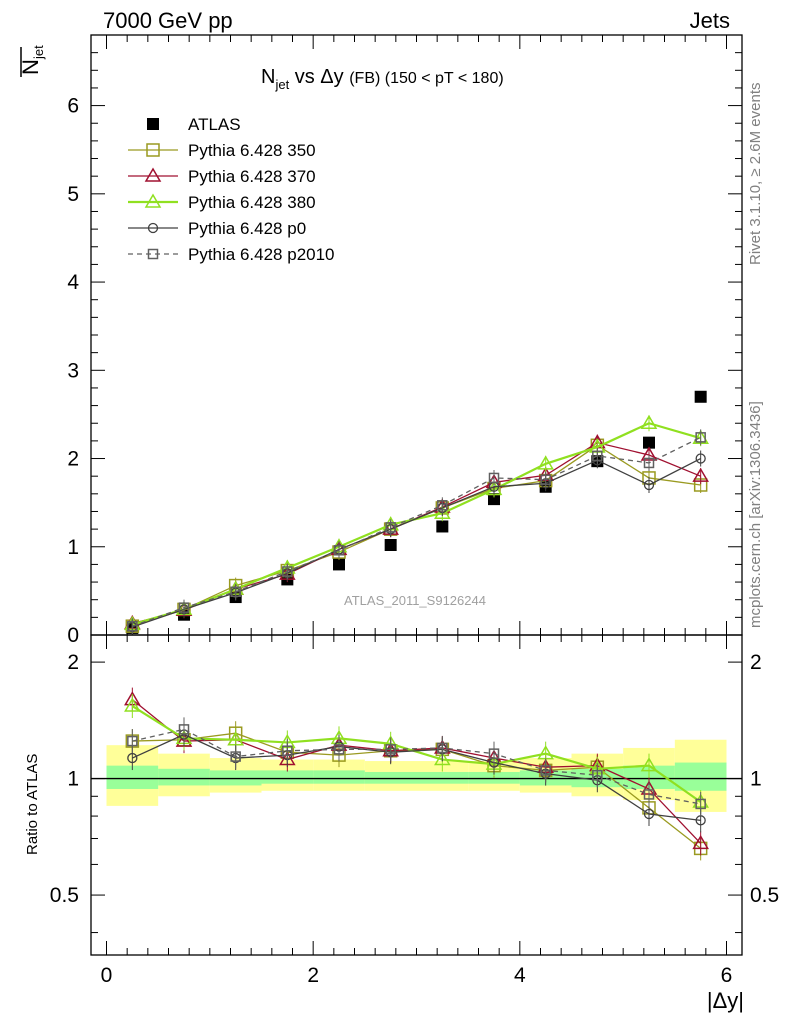  I want to click on y-tick-label: 5, so click(73, 194).